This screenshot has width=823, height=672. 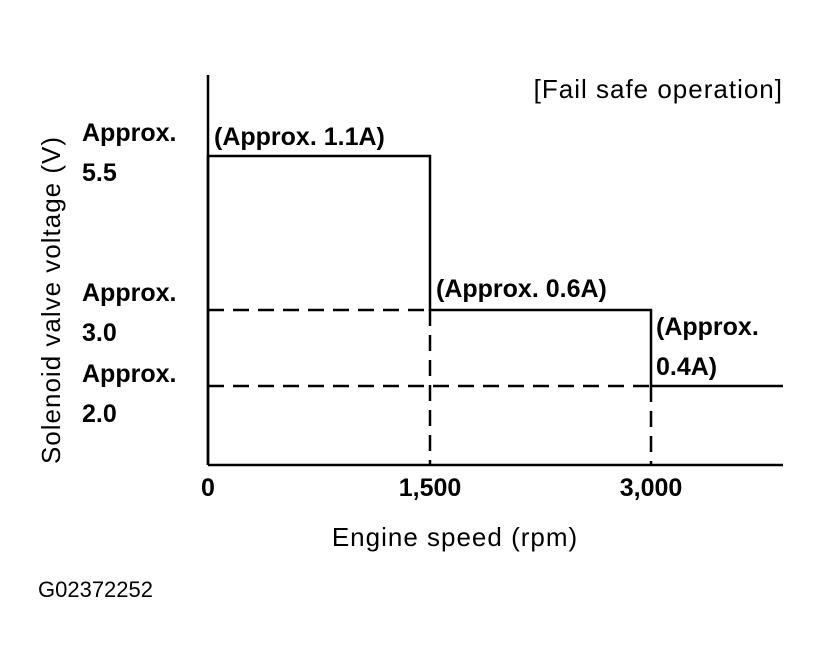 I want to click on figure-code: G02372252, so click(x=95, y=589).